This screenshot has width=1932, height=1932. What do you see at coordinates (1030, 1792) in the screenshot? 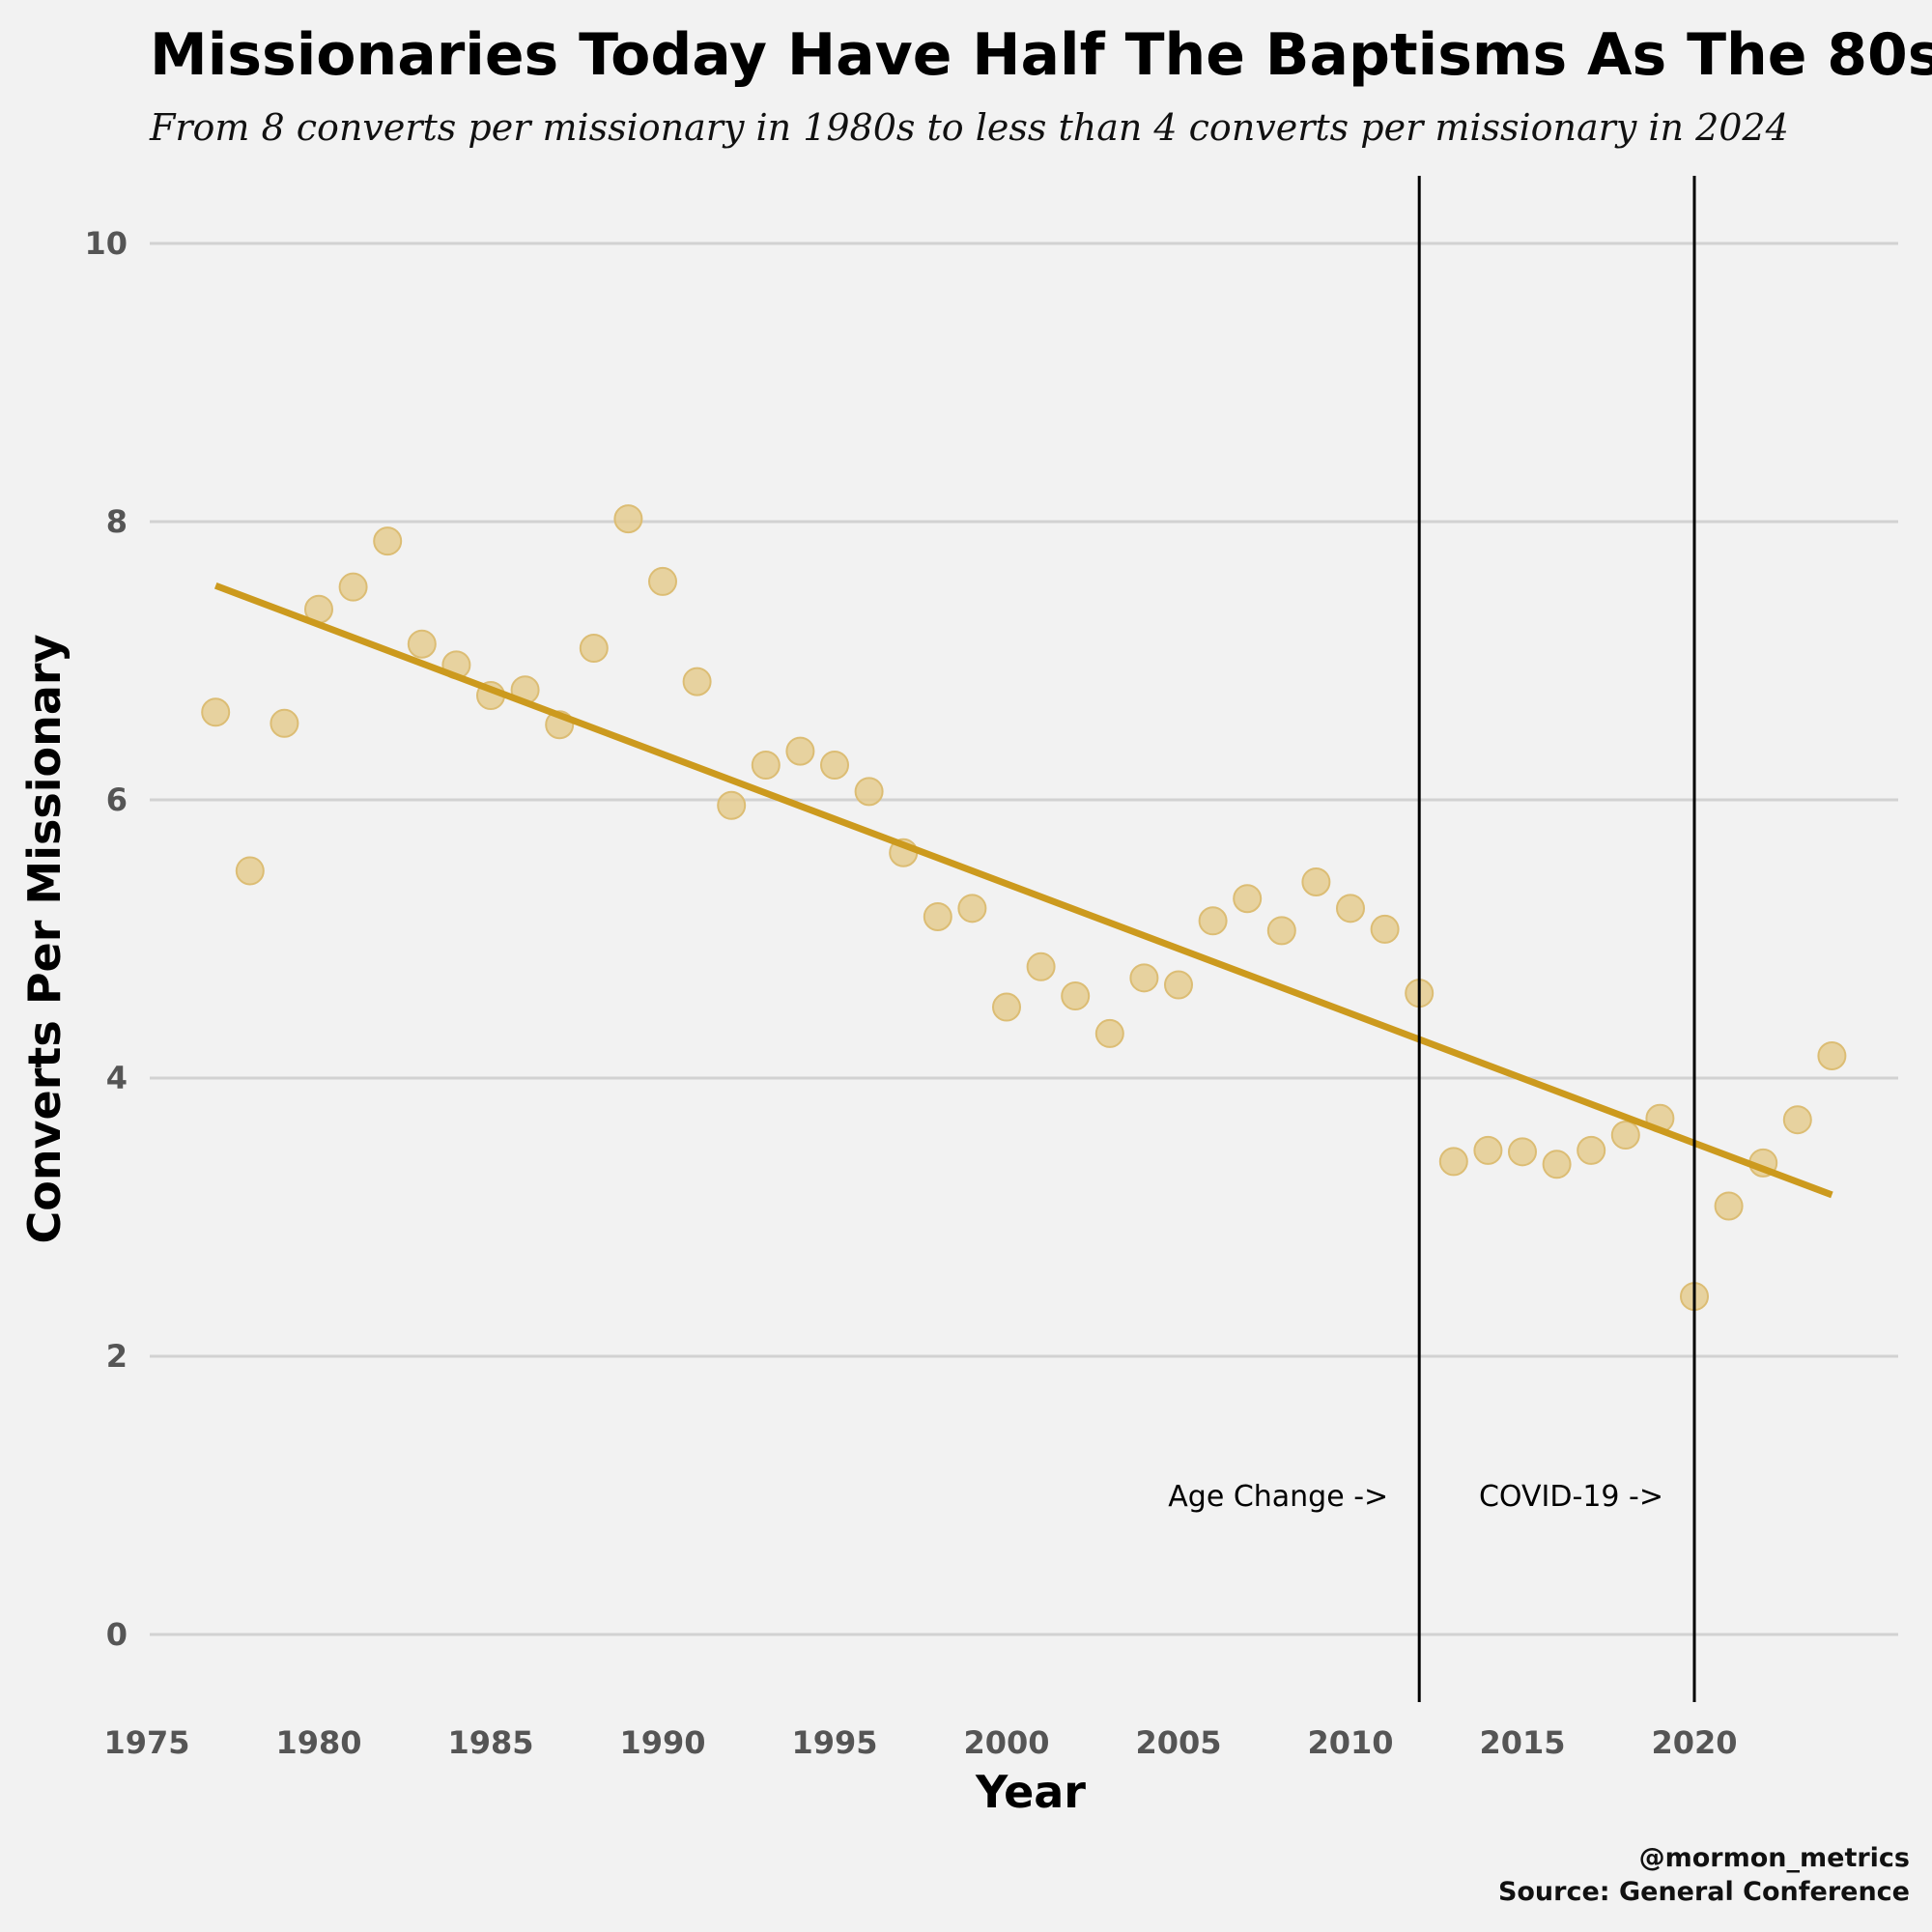
I see `x-axis-title: Year` at bounding box center [1030, 1792].